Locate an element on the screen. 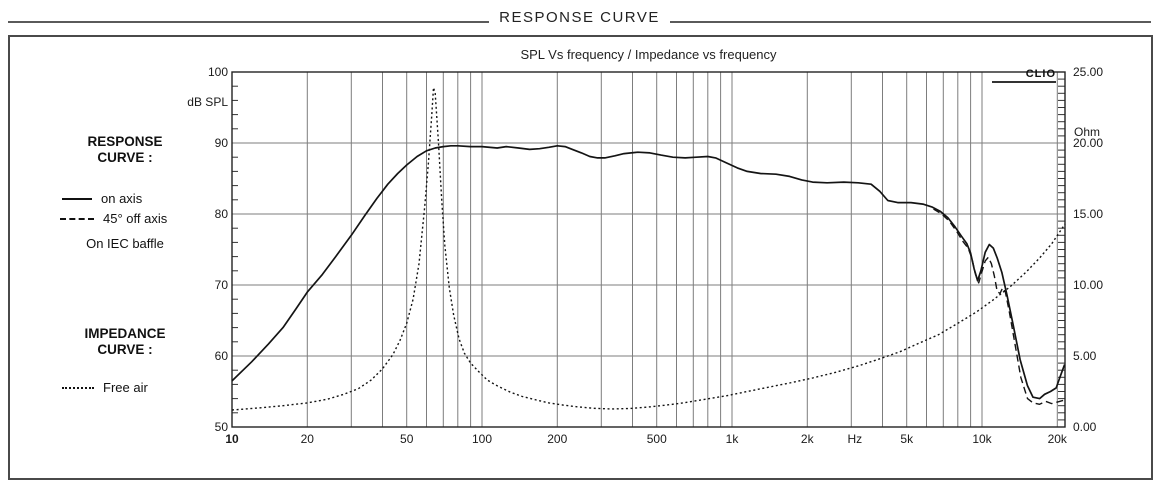 The height and width of the screenshot is (487, 1159). x-tick-label: 200 is located at coordinates (557, 439).